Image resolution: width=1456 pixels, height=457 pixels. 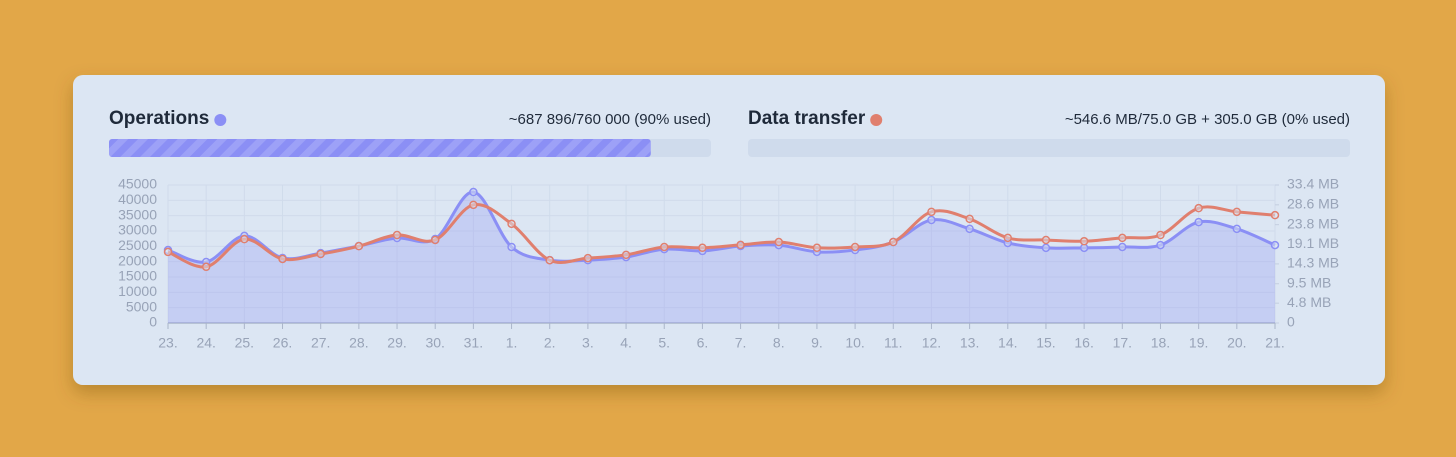 What do you see at coordinates (969, 343) in the screenshot?
I see `x-tick-label: 13.` at bounding box center [969, 343].